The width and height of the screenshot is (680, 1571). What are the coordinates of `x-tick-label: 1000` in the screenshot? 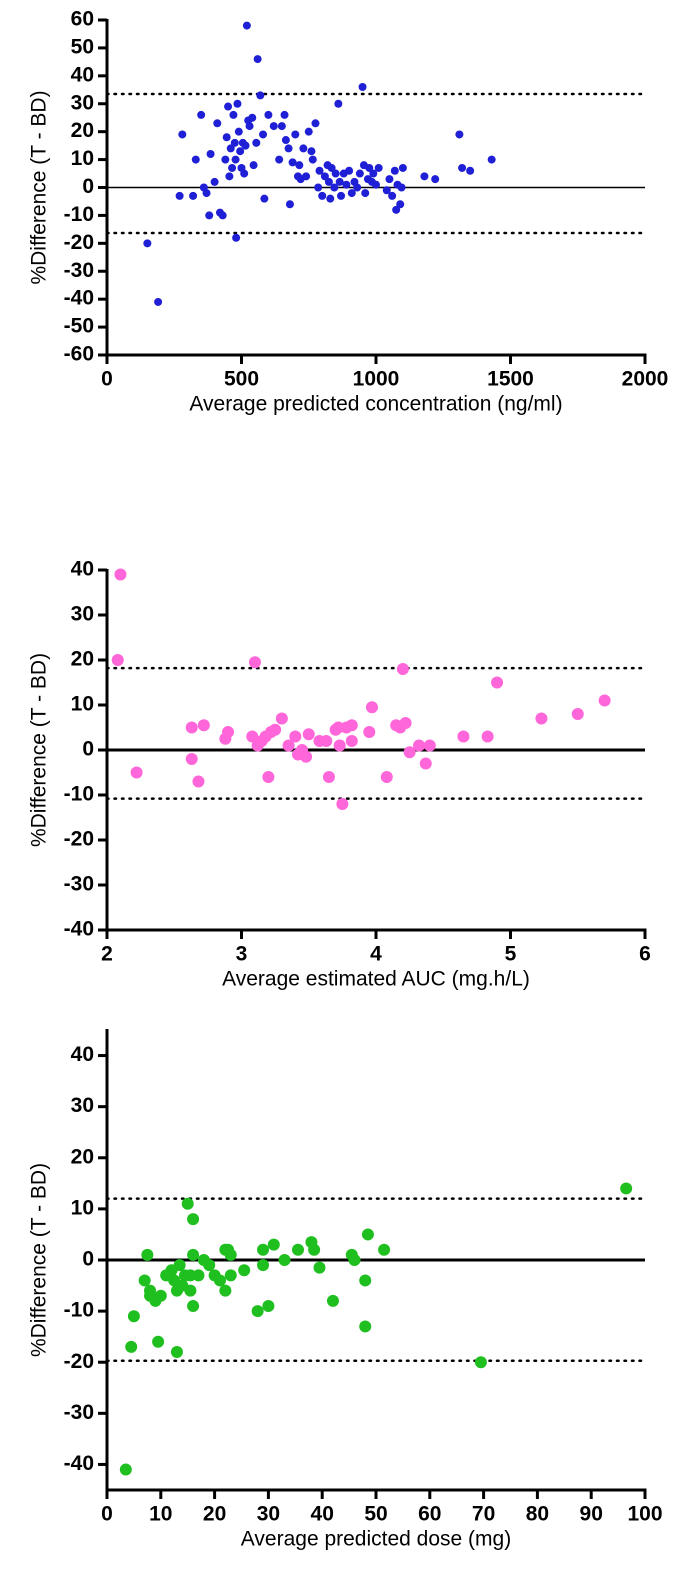 It's located at (376, 379).